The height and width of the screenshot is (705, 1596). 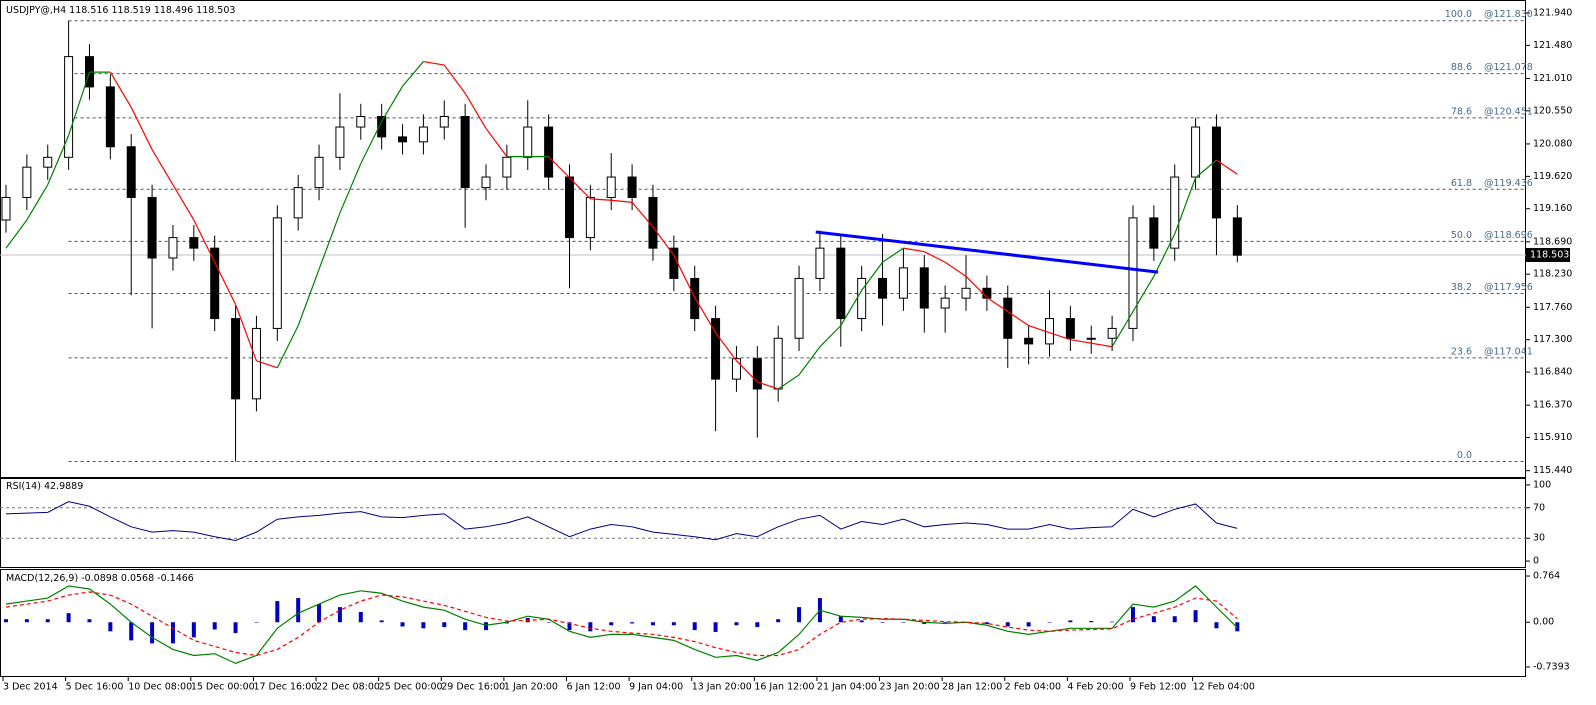 I want to click on fib-price-label: @121.078, so click(x=1508, y=67).